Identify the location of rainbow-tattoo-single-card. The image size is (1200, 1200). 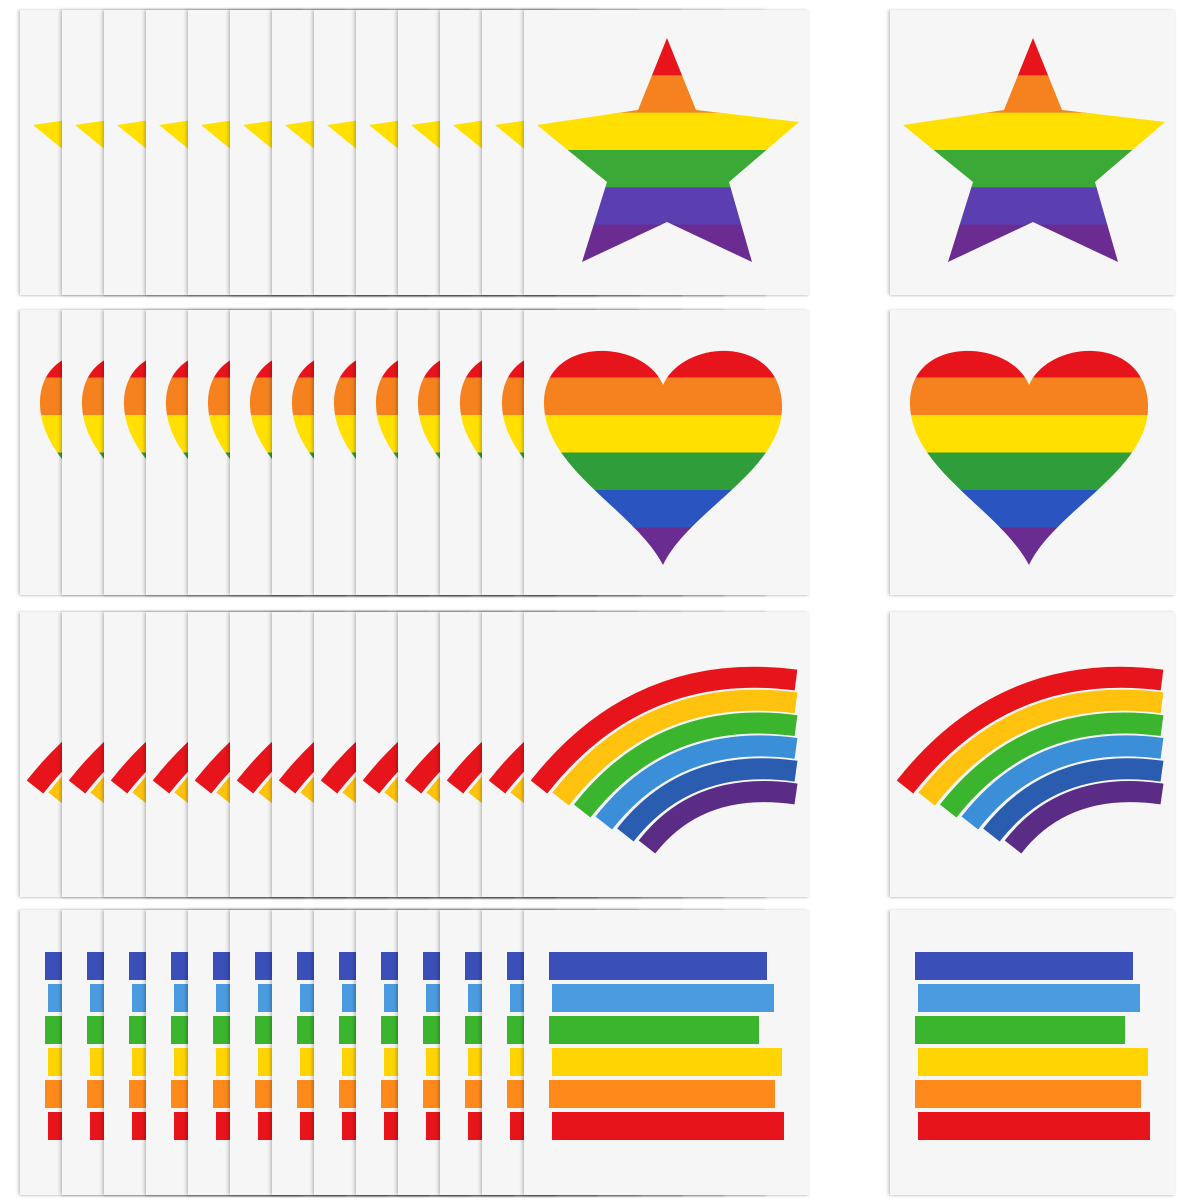
(1032, 754).